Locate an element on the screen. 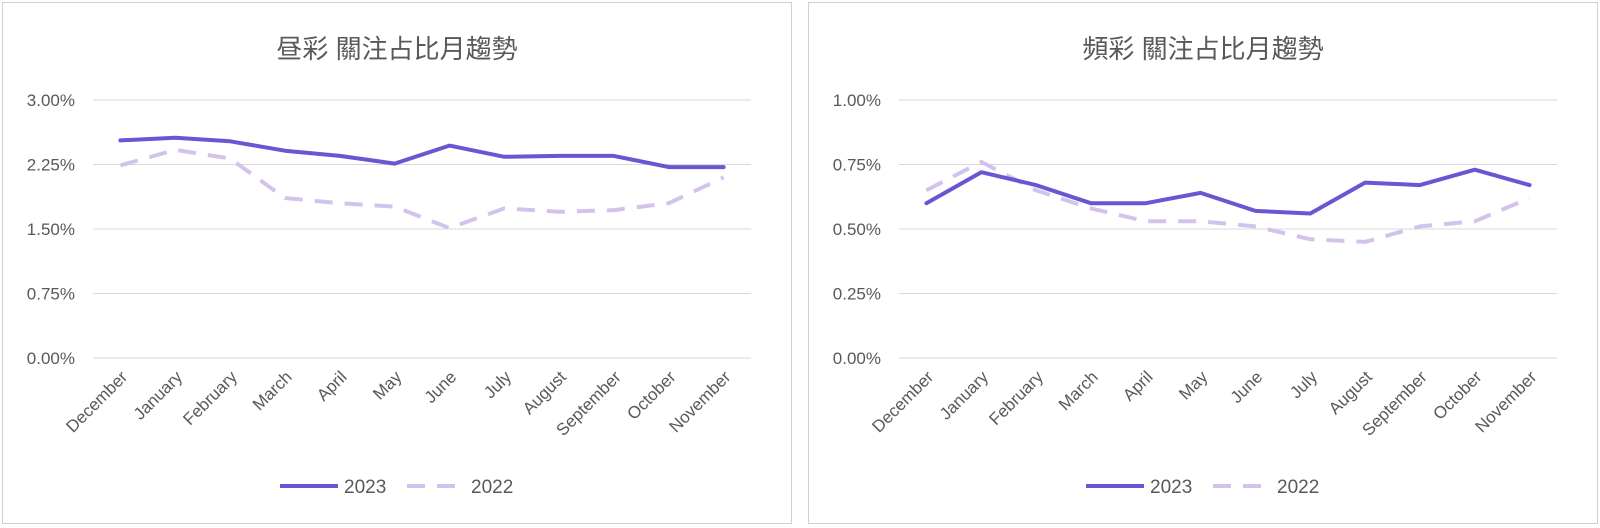 The width and height of the screenshot is (1600, 528). y-tick-label: 0.25% is located at coordinates (857, 294).